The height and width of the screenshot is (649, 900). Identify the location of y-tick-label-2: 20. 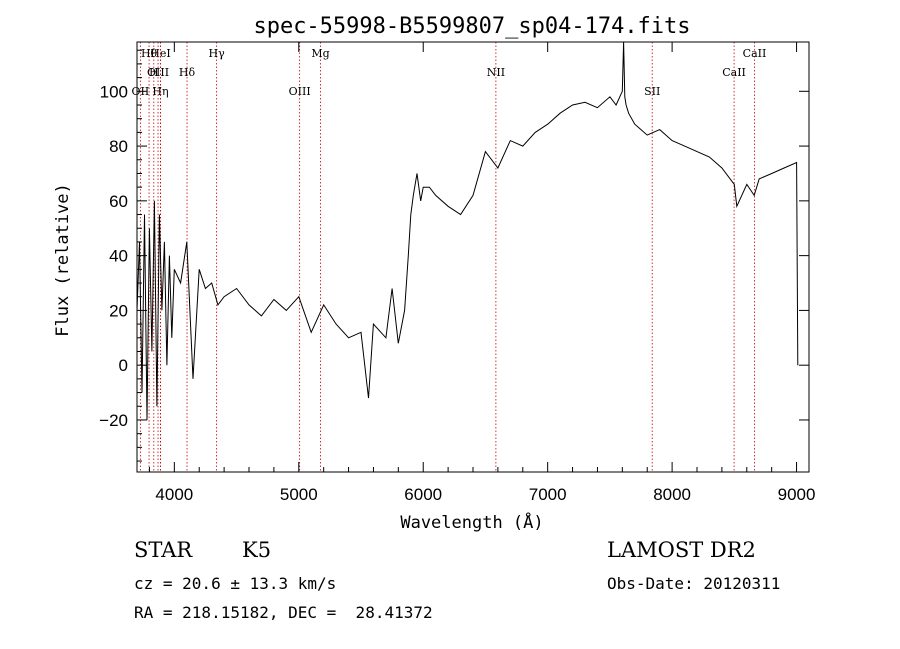
(118, 310).